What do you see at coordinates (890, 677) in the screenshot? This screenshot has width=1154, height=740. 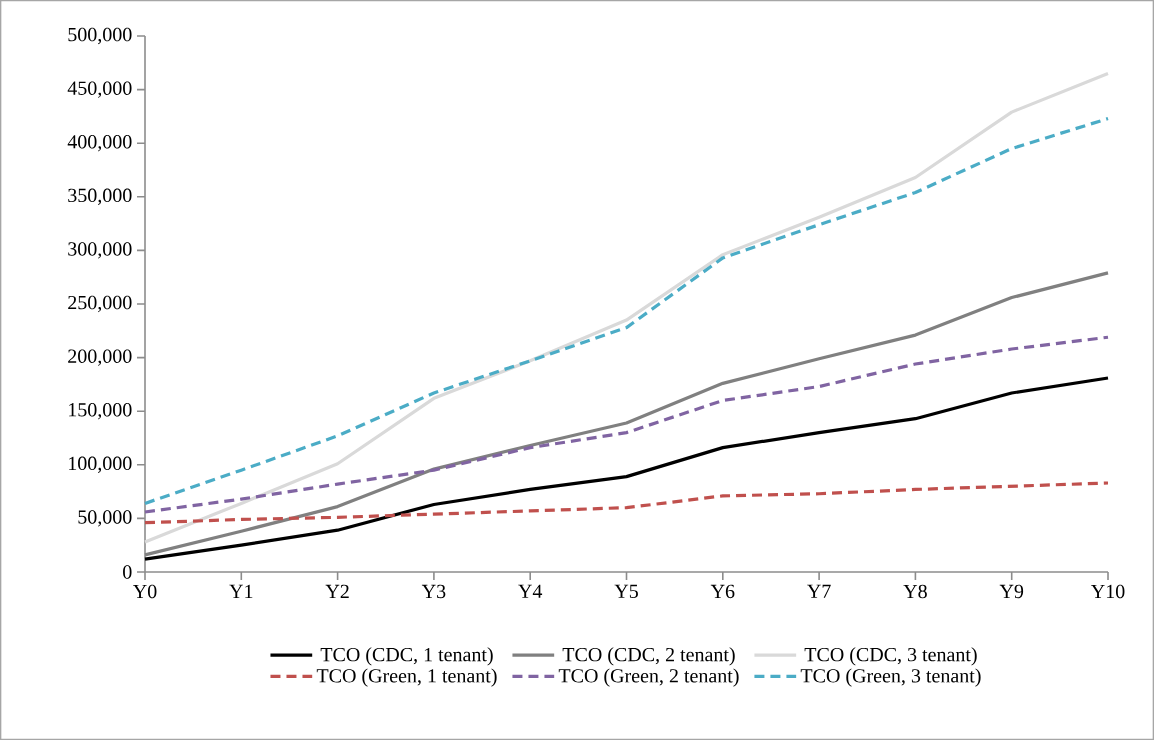 I see `legend-label: TCO (Green, 3 tenant)` at bounding box center [890, 677].